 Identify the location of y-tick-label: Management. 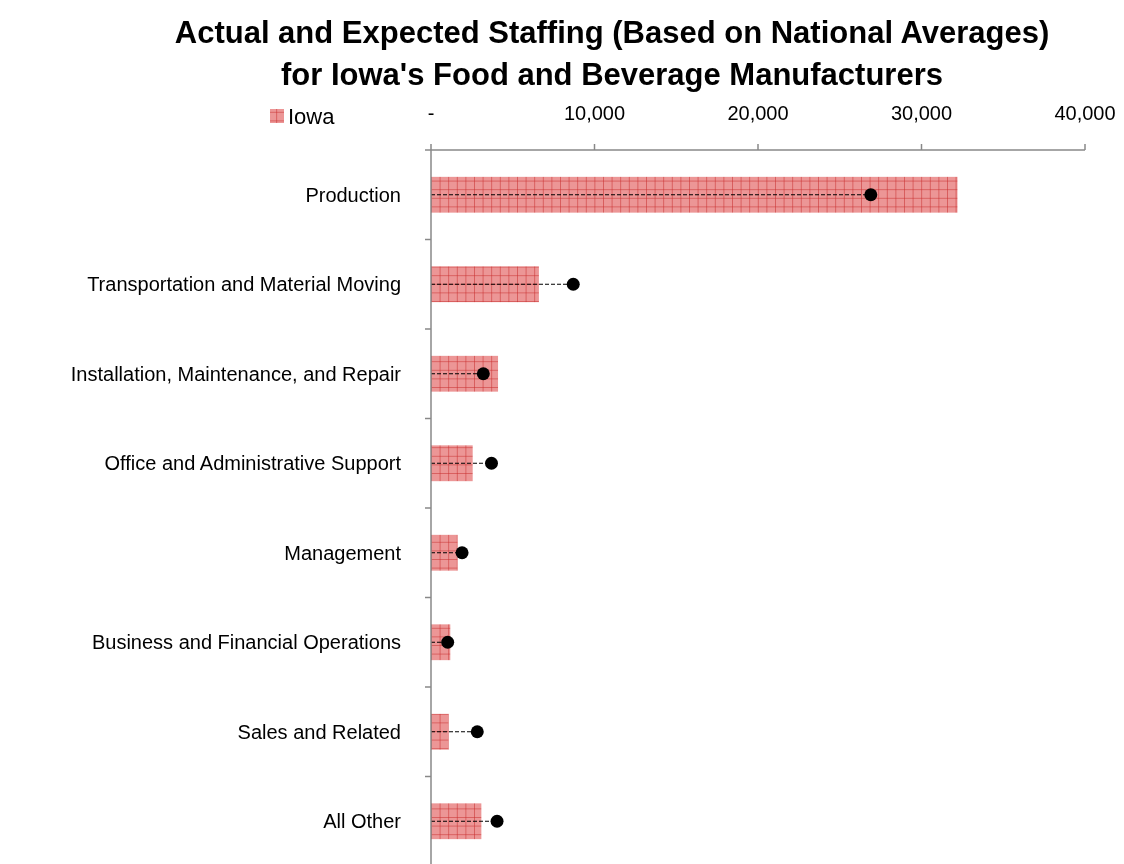
(343, 552).